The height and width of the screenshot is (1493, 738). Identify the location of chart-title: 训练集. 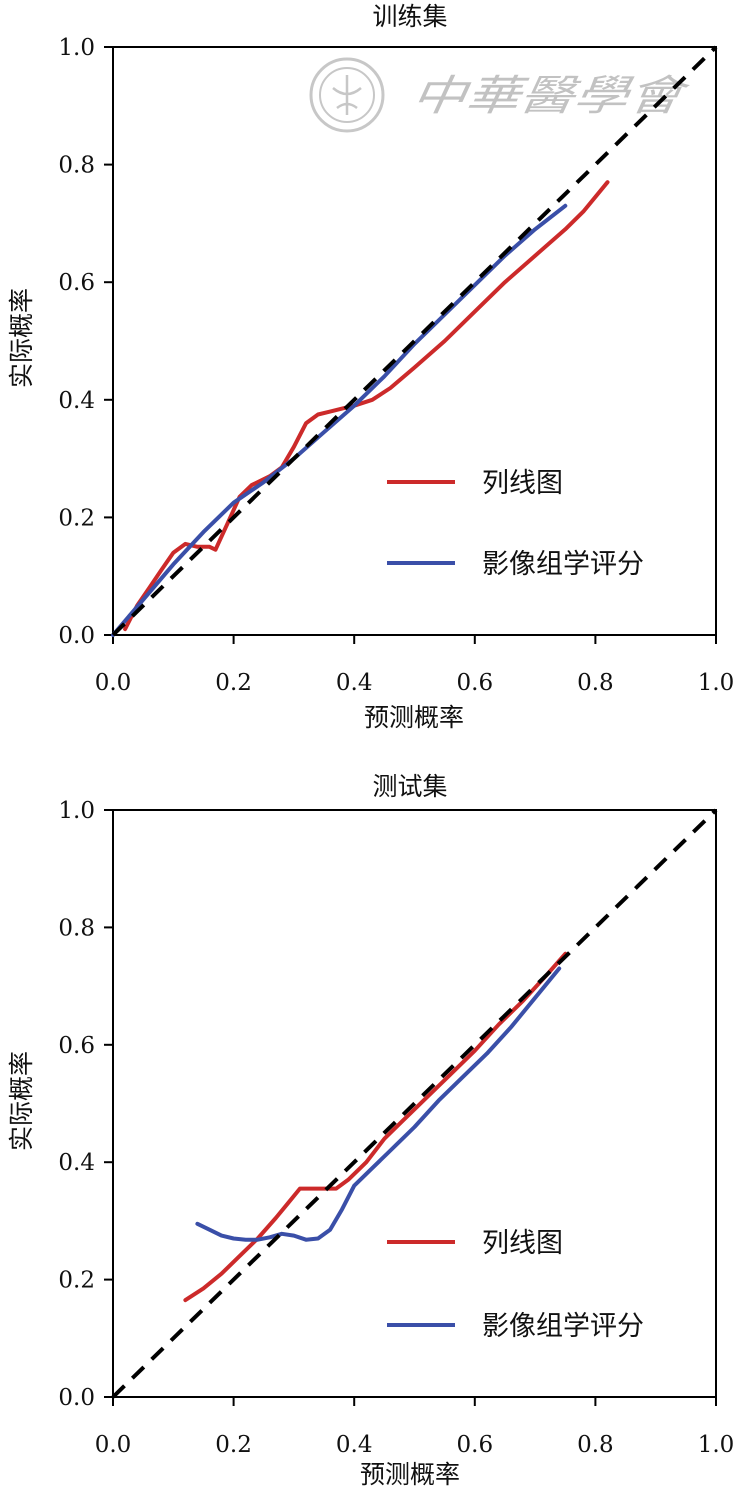
(409, 16).